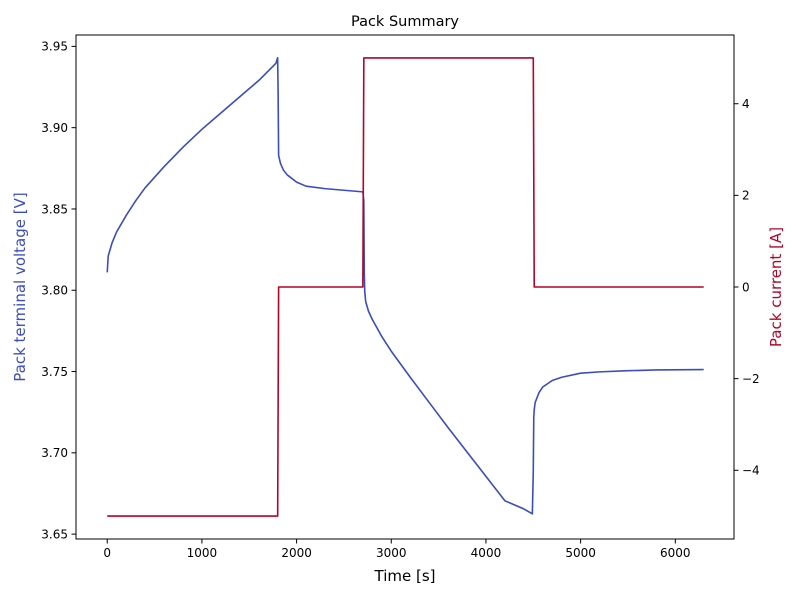 The image size is (800, 602). Describe the element at coordinates (54, 128) in the screenshot. I see `y-left-tick-label: 3.90` at that location.